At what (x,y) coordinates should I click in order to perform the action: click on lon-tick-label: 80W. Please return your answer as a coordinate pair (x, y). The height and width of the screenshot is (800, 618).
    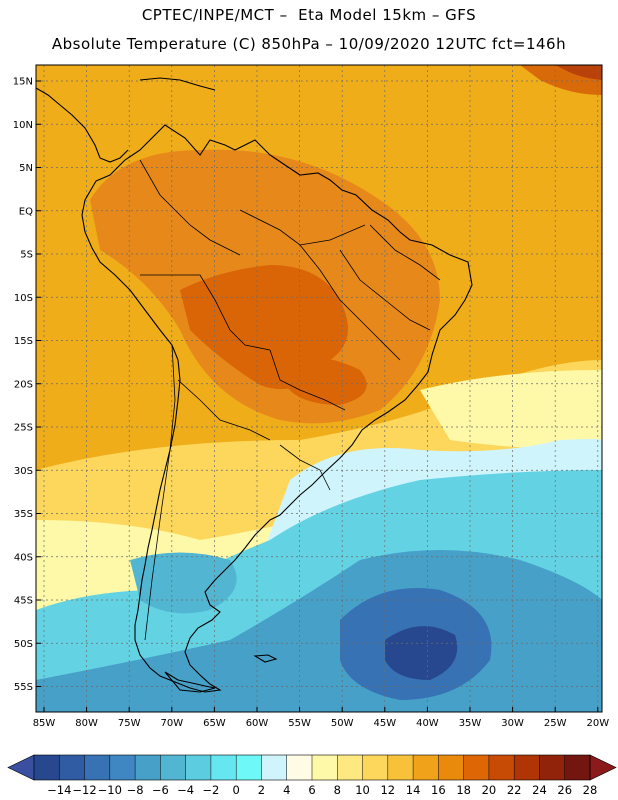
    Looking at the image, I should click on (86, 723).